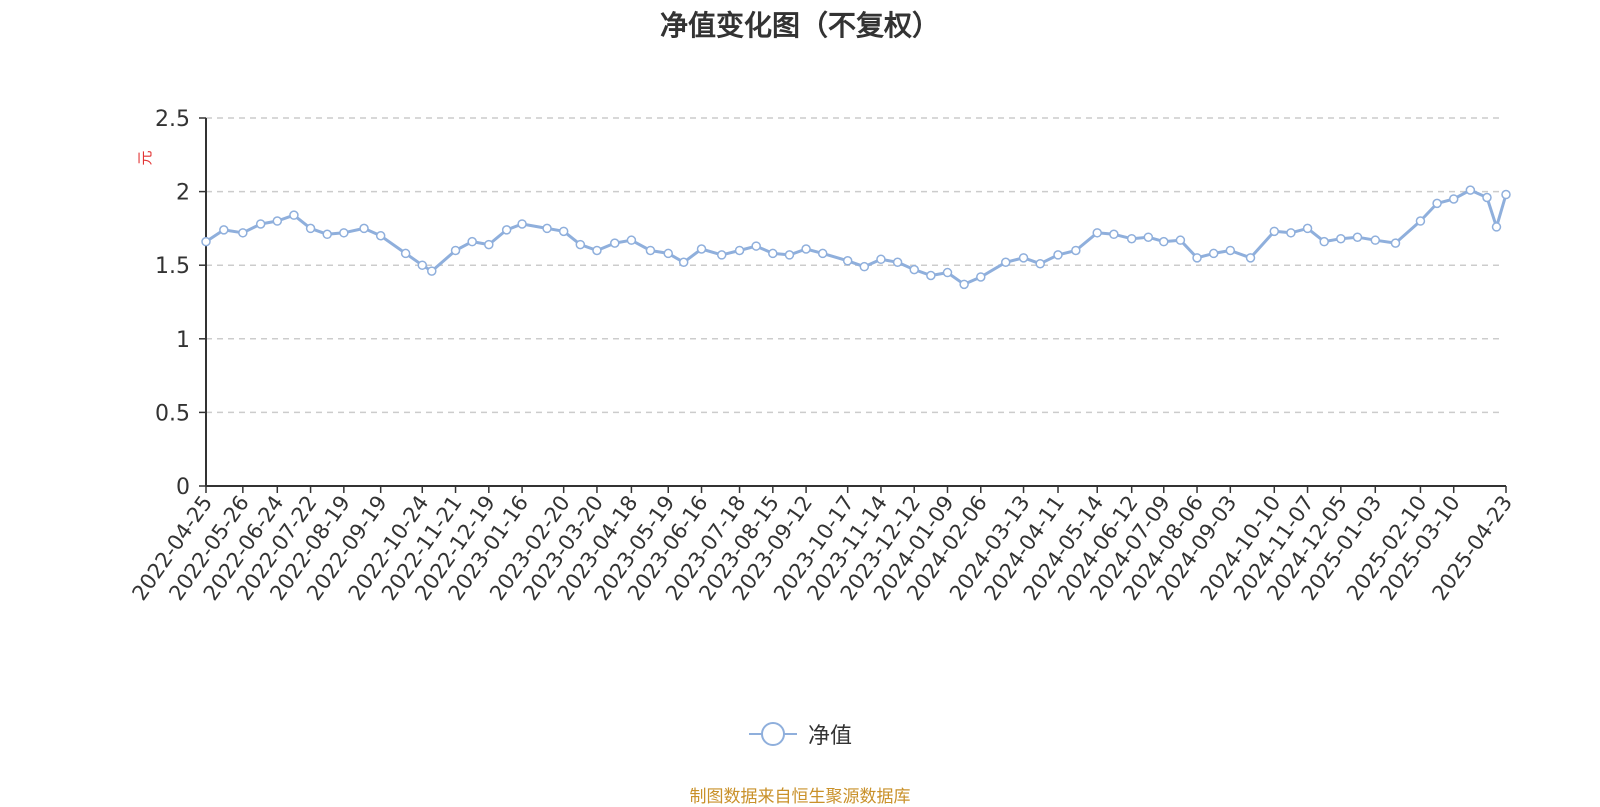 The height and width of the screenshot is (807, 1600). Describe the element at coordinates (800, 797) in the screenshot. I see `source-note: 制图数据来自恒生聚源数据库` at that location.